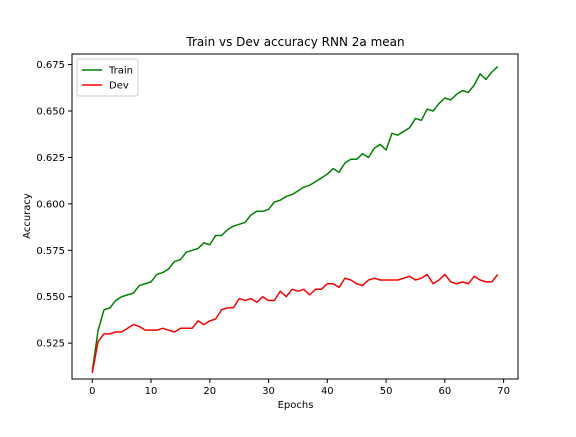 This screenshot has width=576, height=437. Describe the element at coordinates (386, 391) in the screenshot. I see `x-tick-label: 50` at that location.